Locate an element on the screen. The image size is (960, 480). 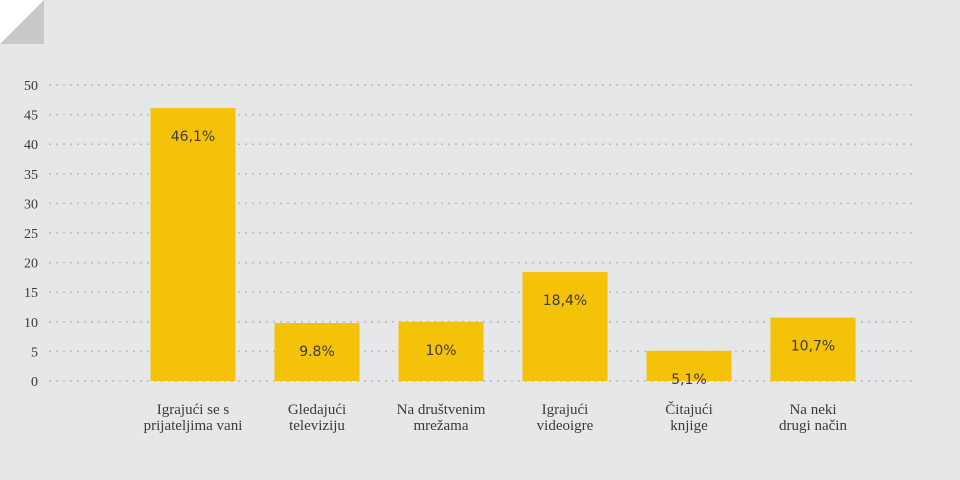
y-tick-label: 20 is located at coordinates (31, 264).